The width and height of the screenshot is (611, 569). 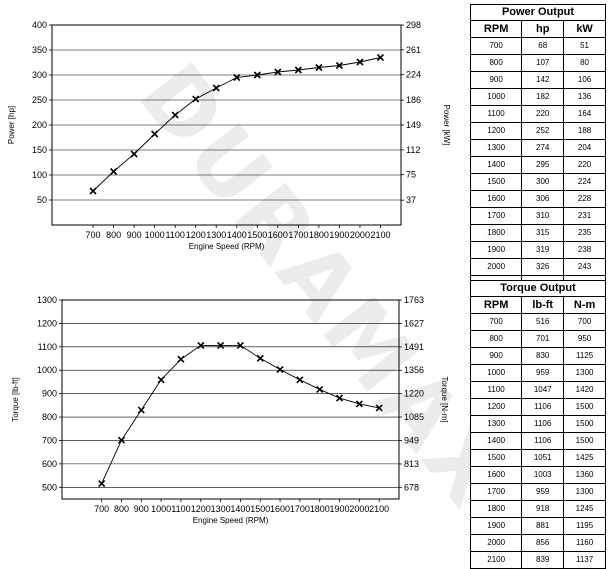 I want to click on table-cell: 1800, so click(x=496, y=509).